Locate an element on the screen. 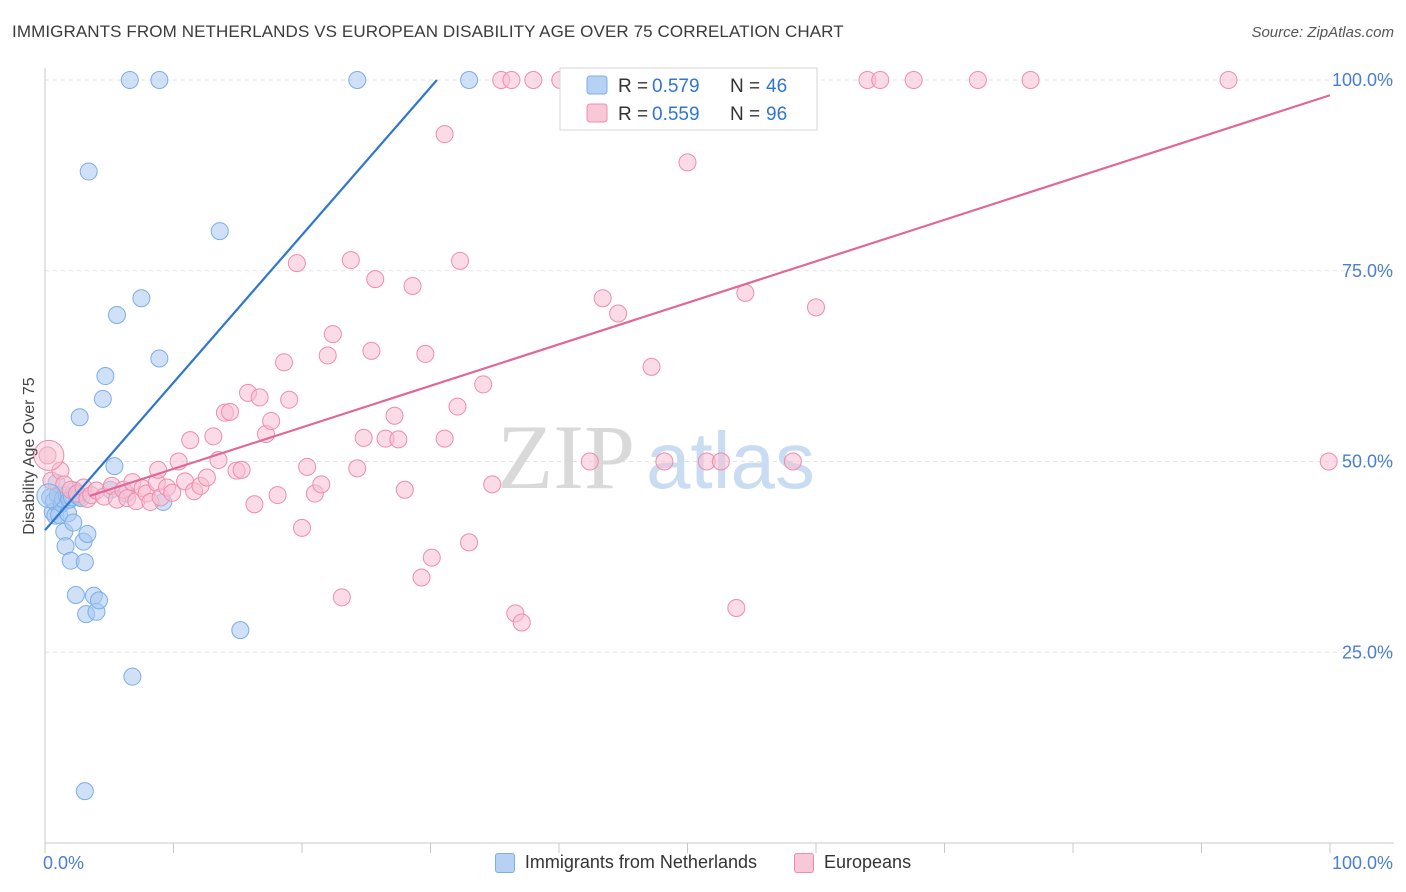 This screenshot has width=1406, height=892. trend-line-netherlands is located at coordinates (241, 305).